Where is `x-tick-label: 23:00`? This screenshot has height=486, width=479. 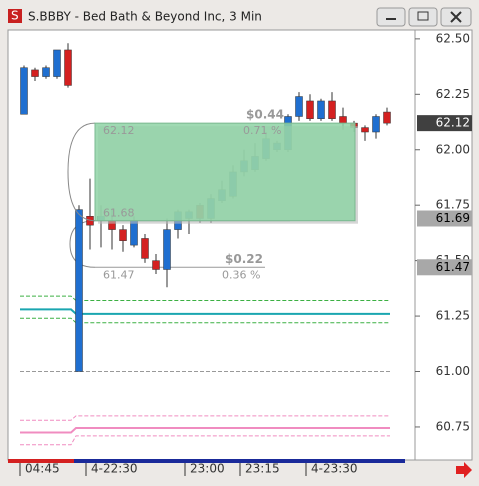
x-tick-label: 23:00 is located at coordinates (207, 469).